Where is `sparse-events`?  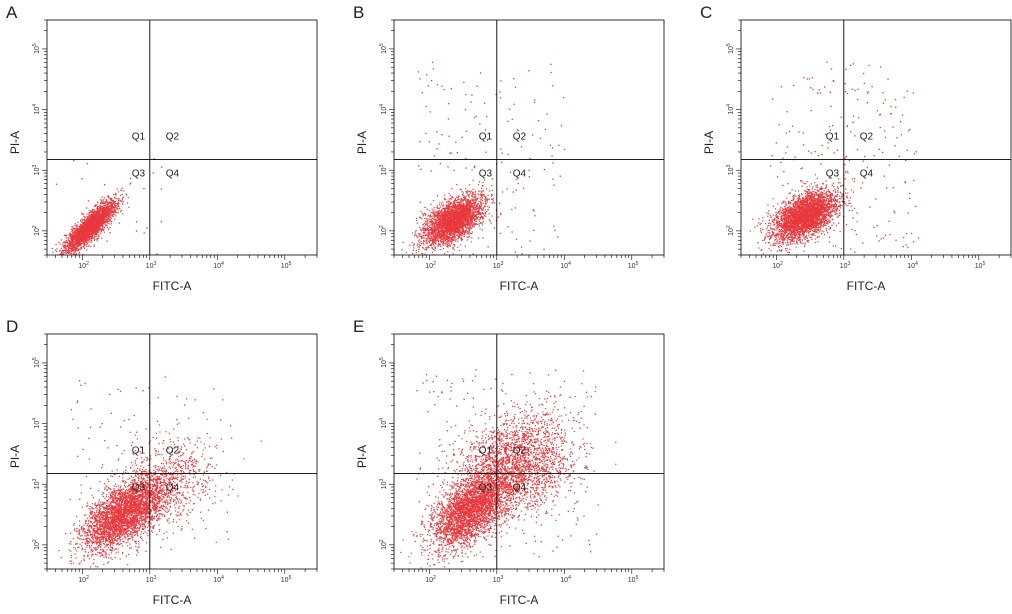
sparse-events is located at coordinates (152, 466).